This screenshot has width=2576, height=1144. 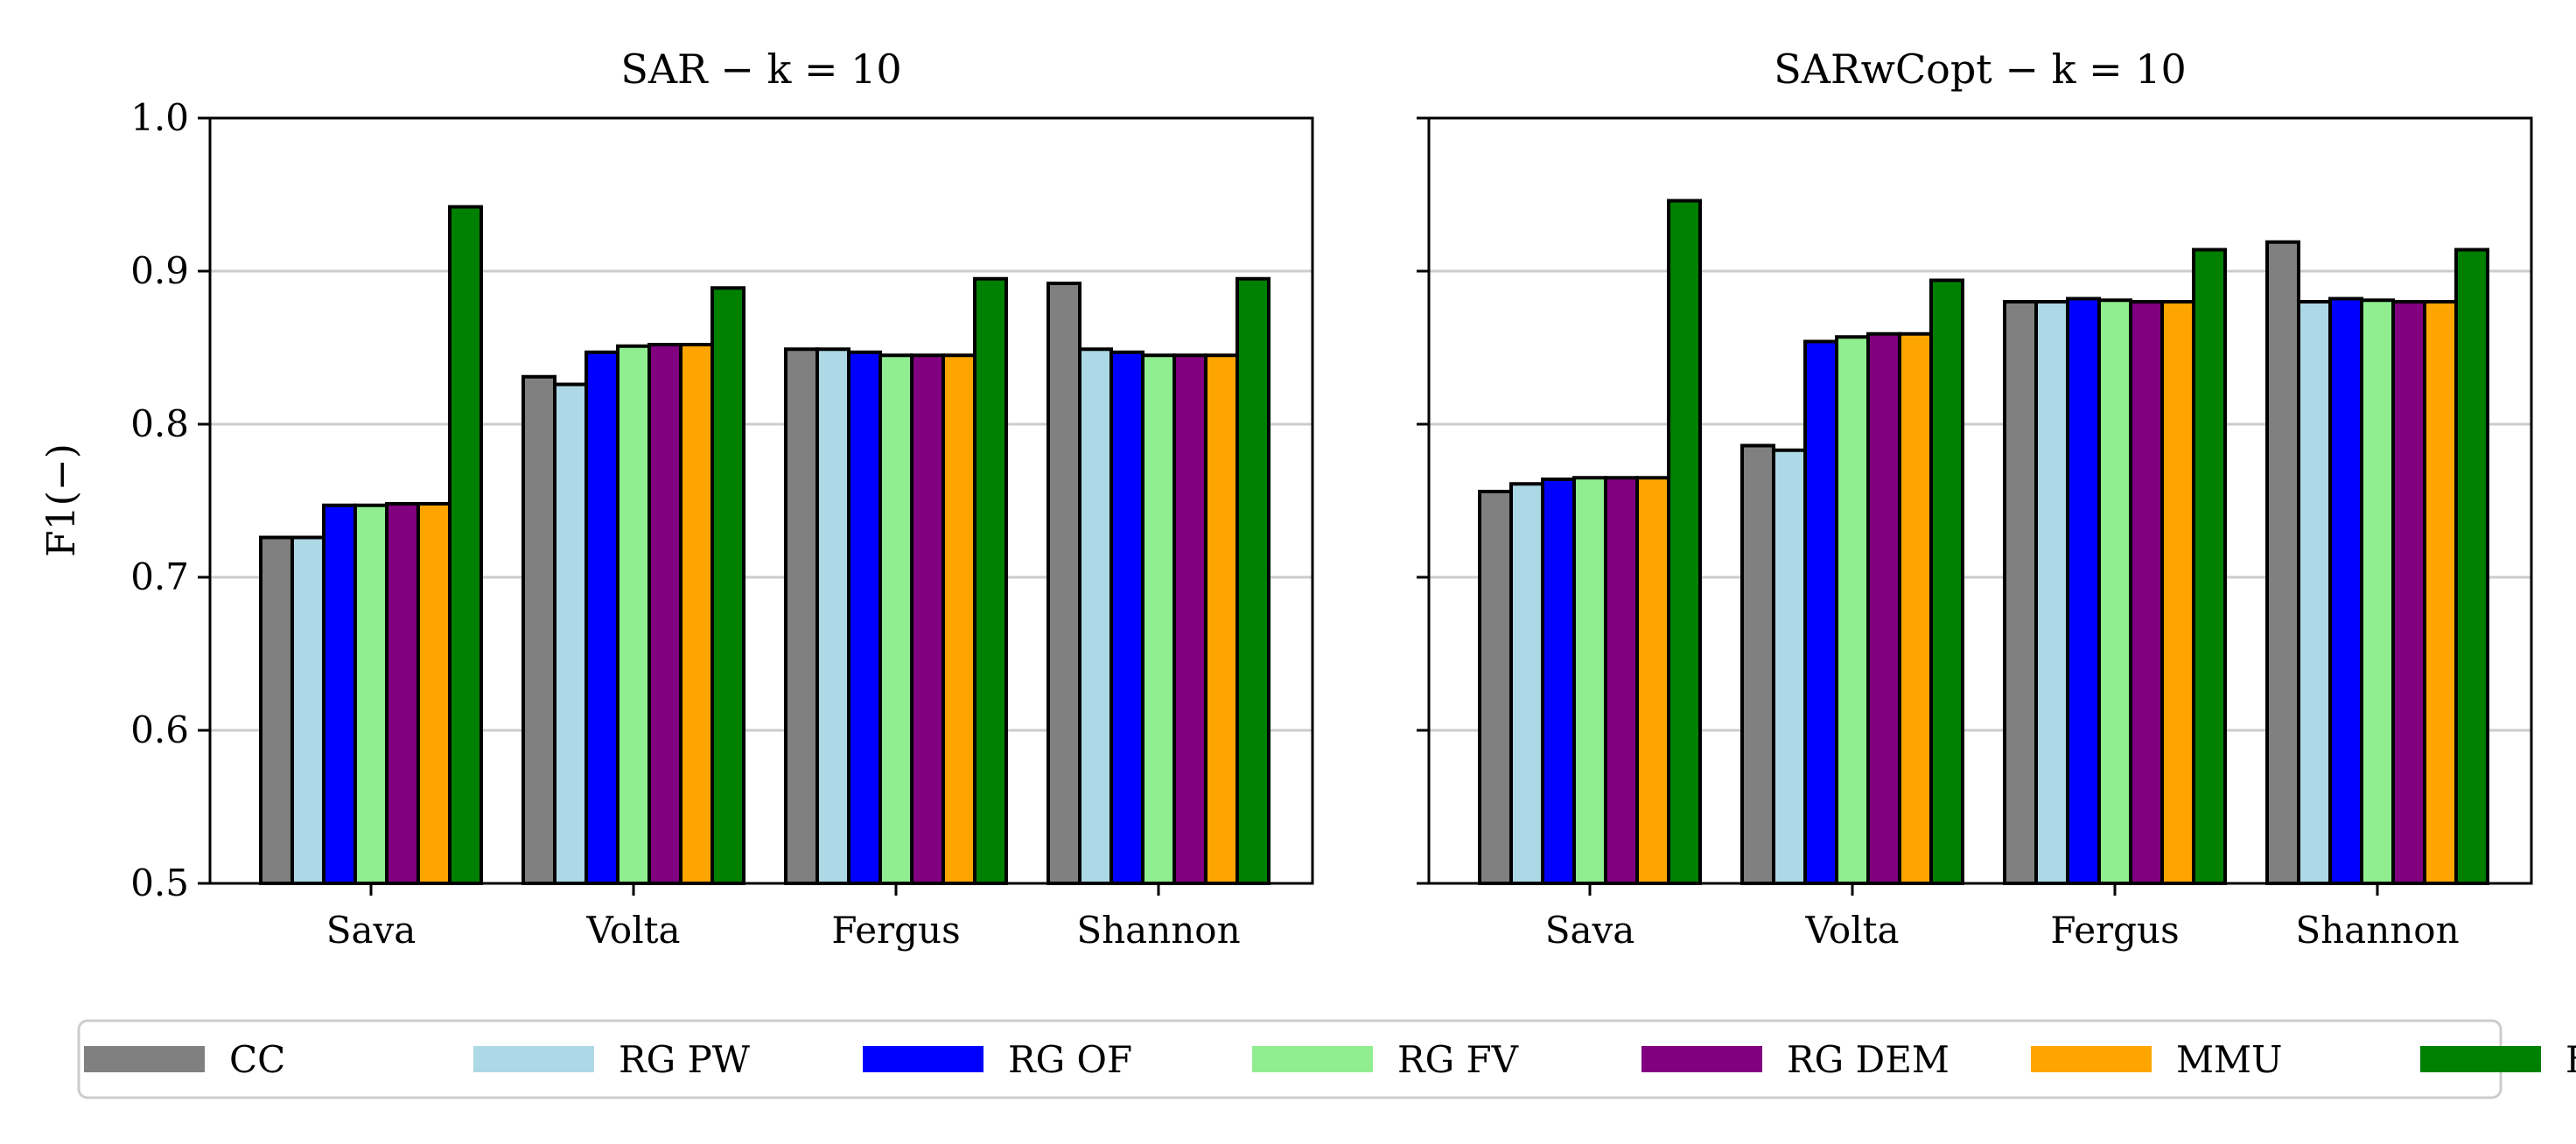 I want to click on legend-label: RG OF, so click(x=1070, y=1059).